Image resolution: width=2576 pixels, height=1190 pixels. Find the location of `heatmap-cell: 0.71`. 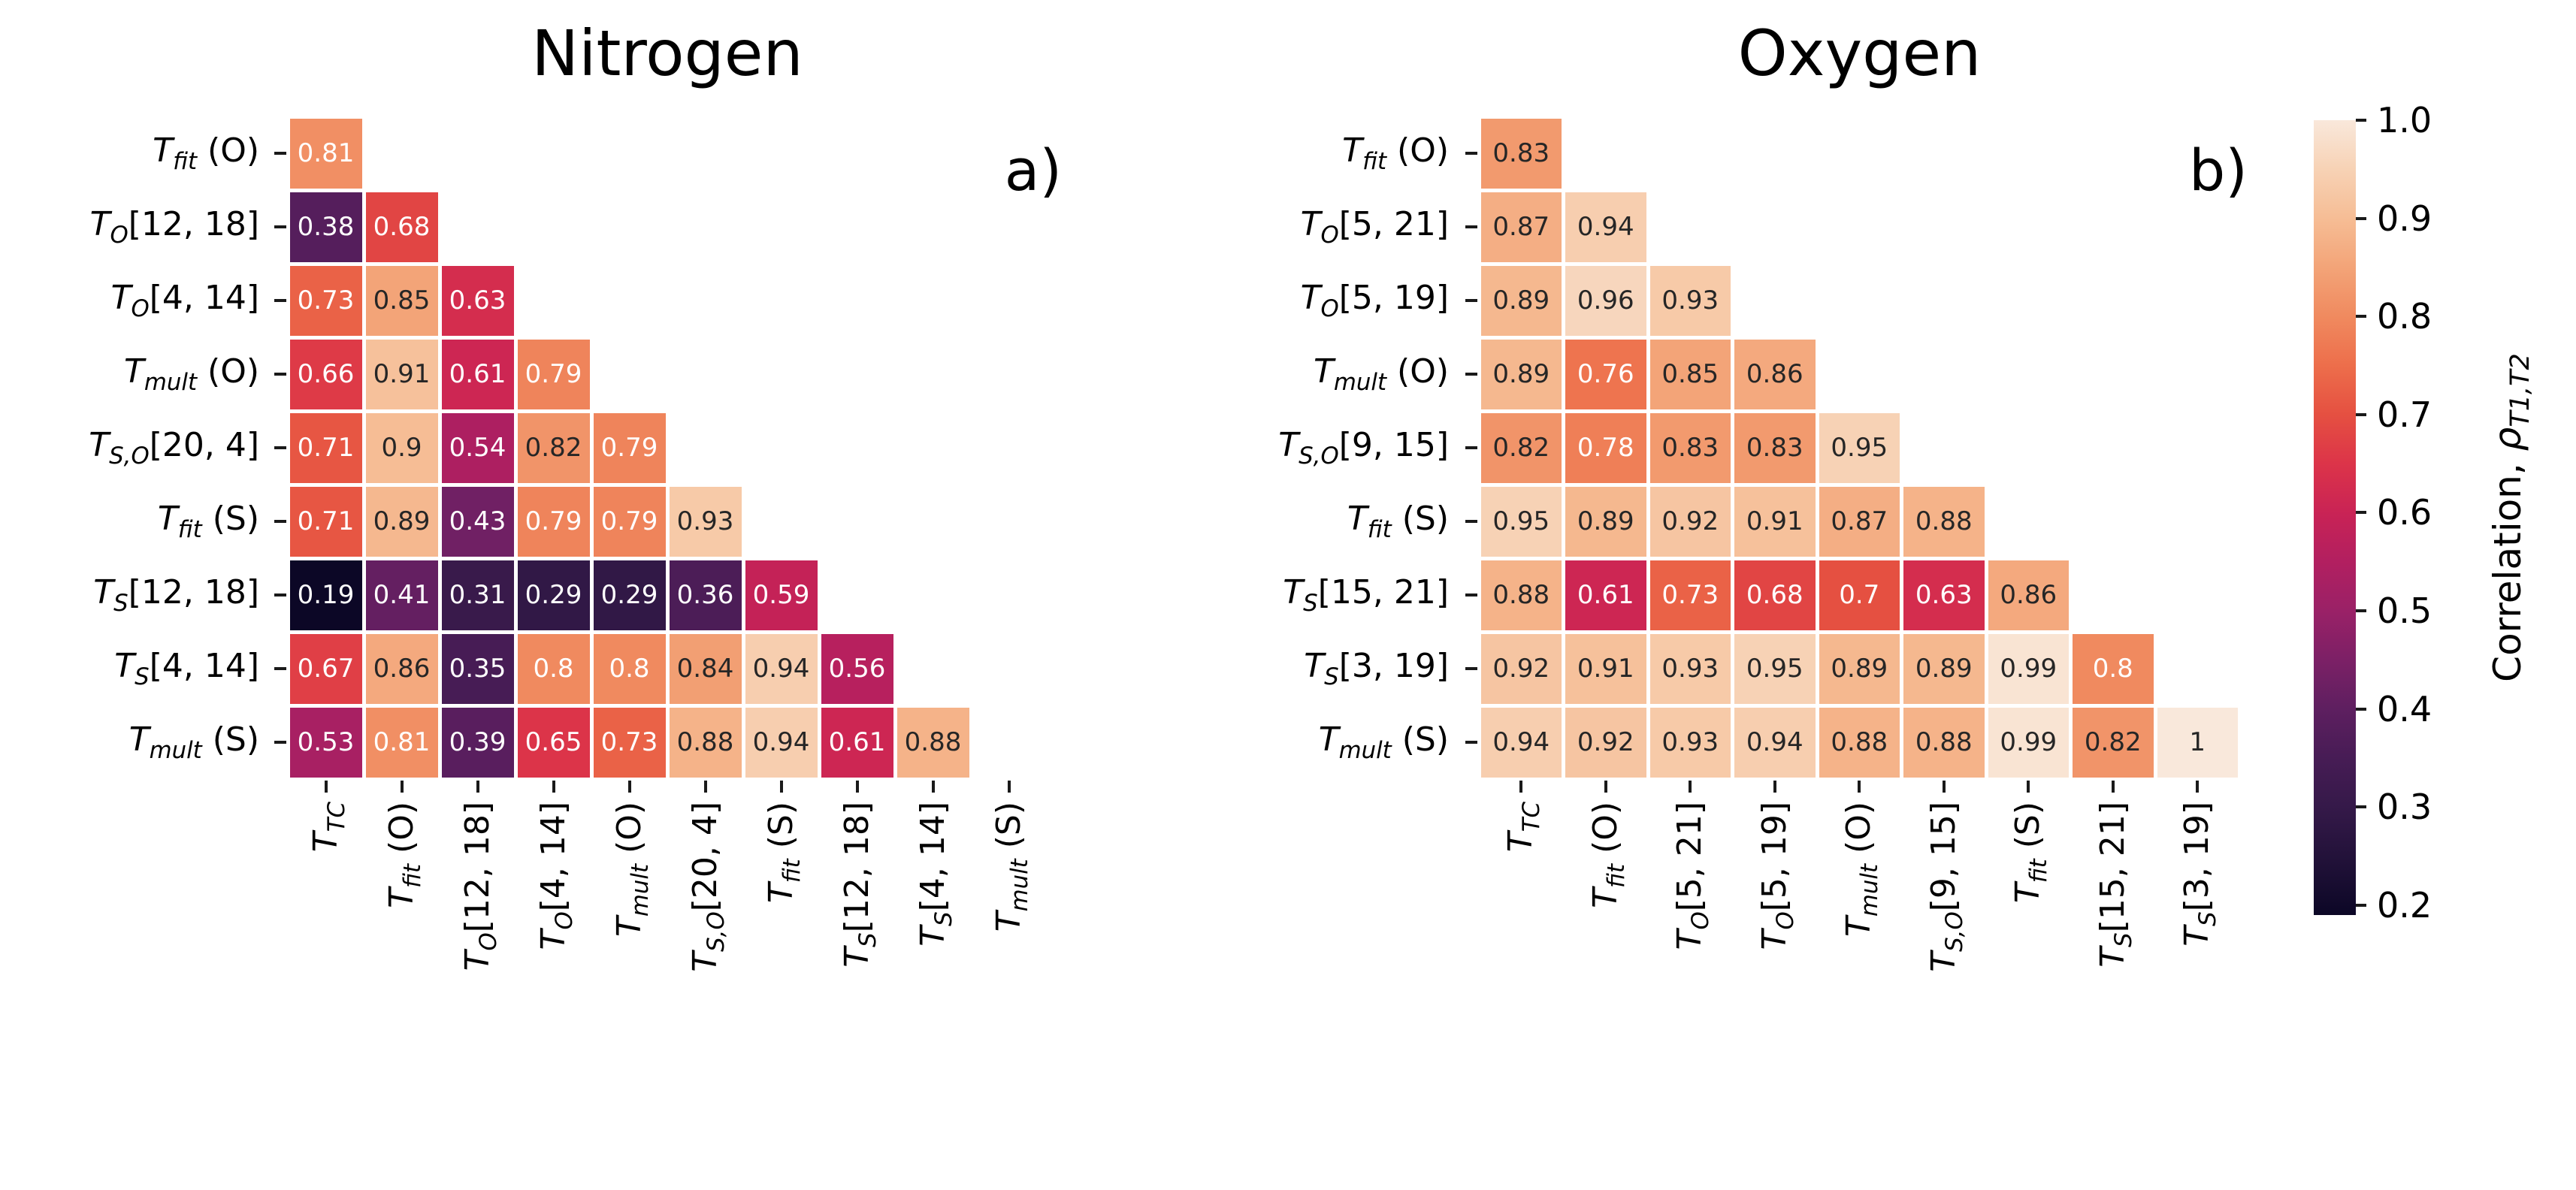

heatmap-cell: 0.71 is located at coordinates (326, 447).